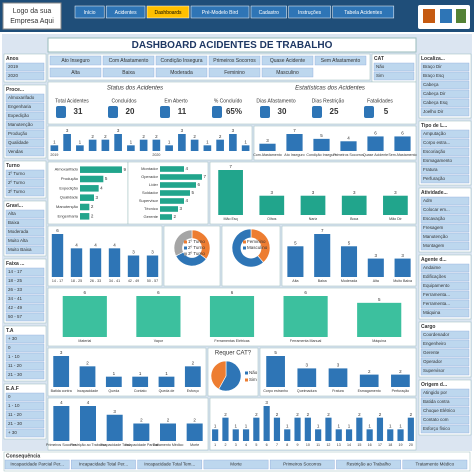  Describe the element at coordinates (159, 341) in the screenshot. I see `x-tick-label: Vapor` at that location.